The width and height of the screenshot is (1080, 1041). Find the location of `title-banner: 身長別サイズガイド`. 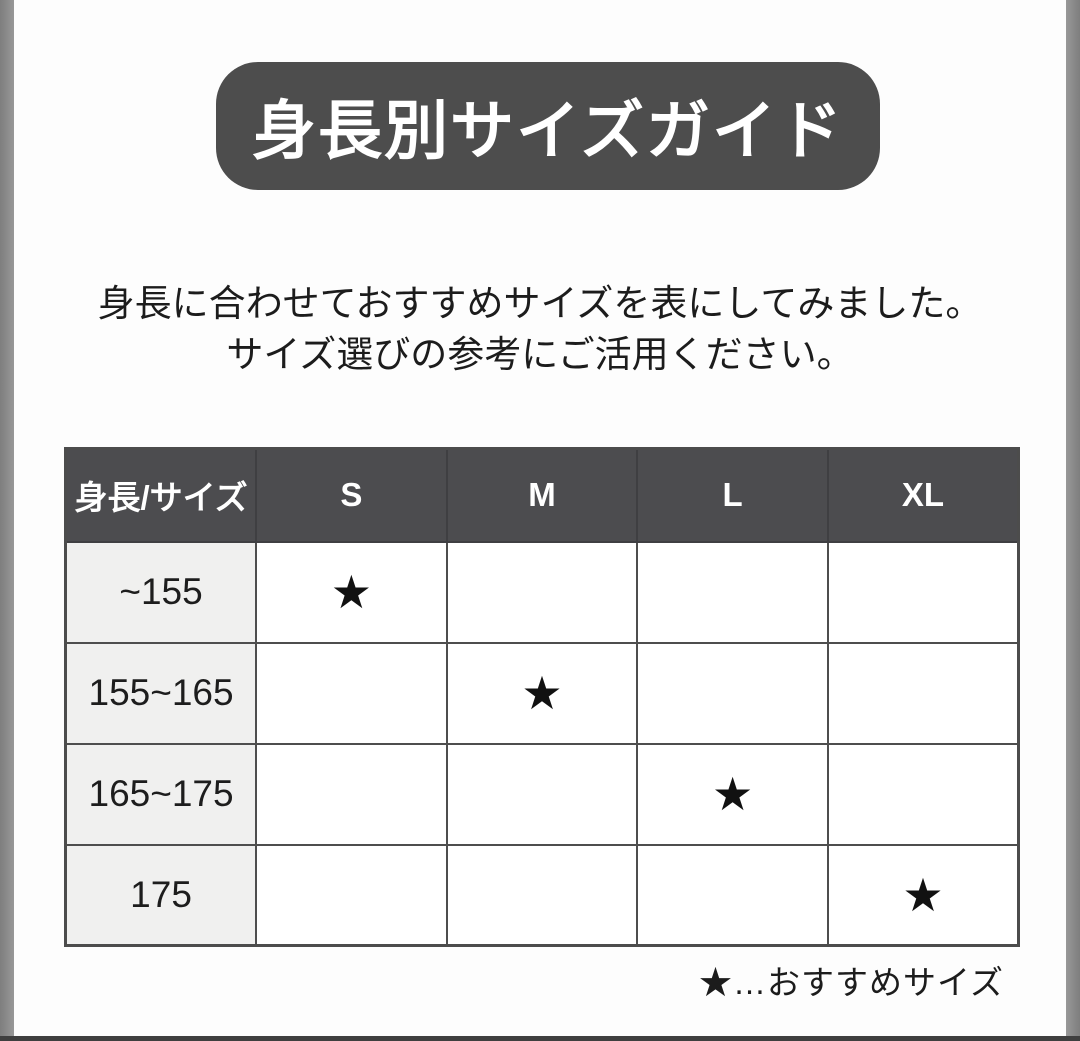

title-banner: 身長別サイズガイド is located at coordinates (548, 126).